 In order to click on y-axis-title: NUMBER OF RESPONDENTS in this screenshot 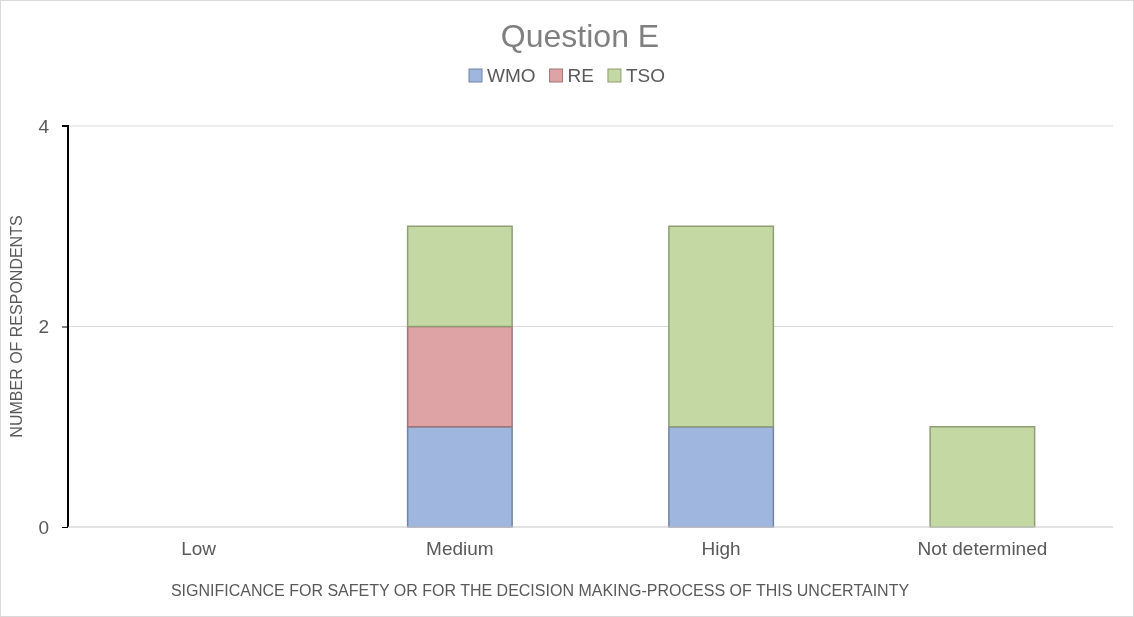, I will do `click(16, 326)`.